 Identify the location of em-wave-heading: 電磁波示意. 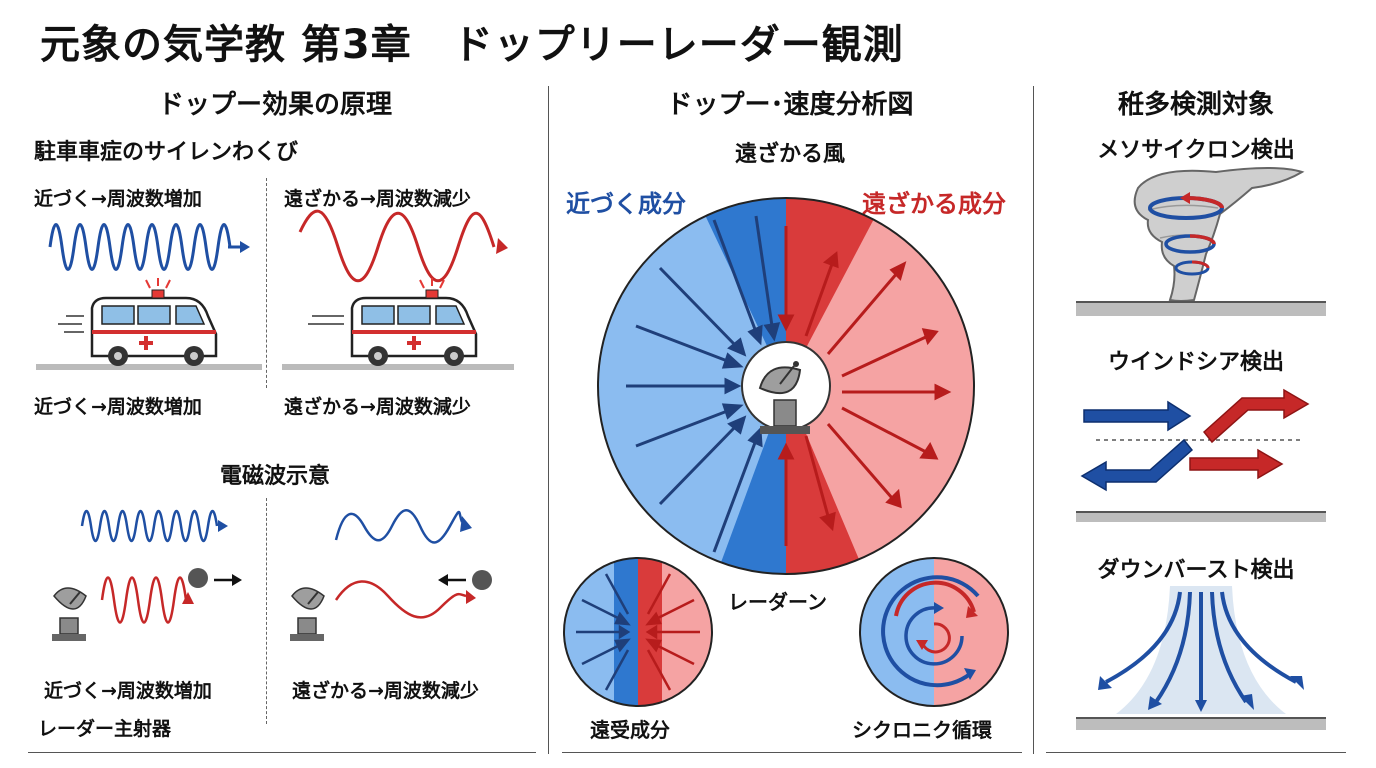
(274, 476).